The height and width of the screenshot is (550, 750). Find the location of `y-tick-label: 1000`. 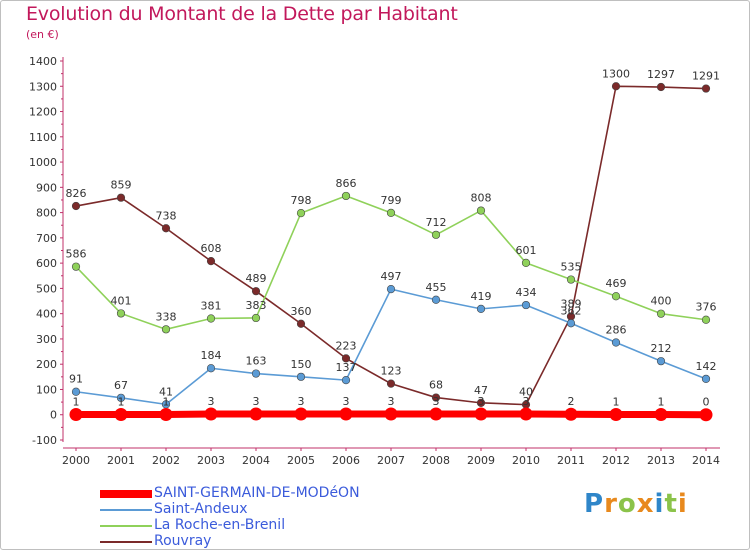

y-tick-label: 1000 is located at coordinates (43, 162).